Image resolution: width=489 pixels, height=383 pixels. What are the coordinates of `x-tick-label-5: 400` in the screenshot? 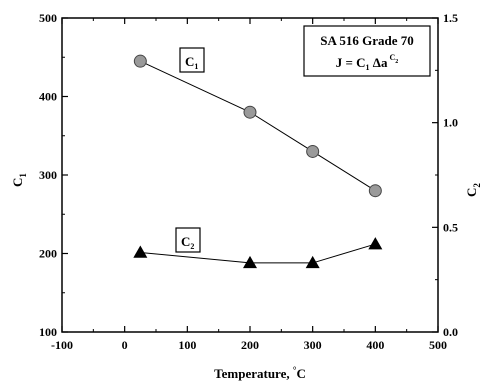 It's located at (375, 345).